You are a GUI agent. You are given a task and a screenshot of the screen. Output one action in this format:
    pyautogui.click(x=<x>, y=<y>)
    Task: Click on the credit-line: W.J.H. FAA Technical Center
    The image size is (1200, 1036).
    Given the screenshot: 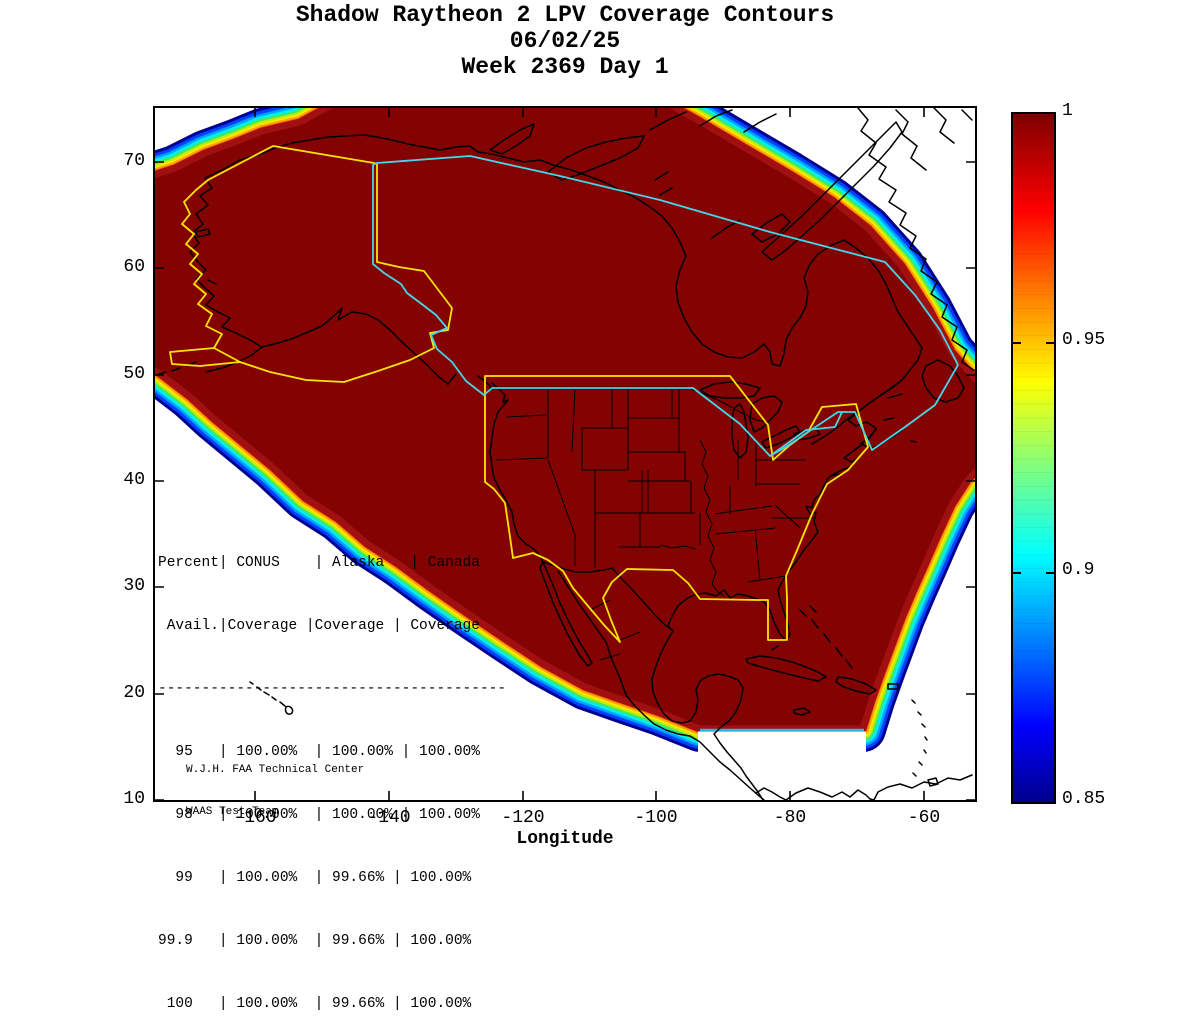 What is the action you would take?
    pyautogui.click(x=275, y=770)
    